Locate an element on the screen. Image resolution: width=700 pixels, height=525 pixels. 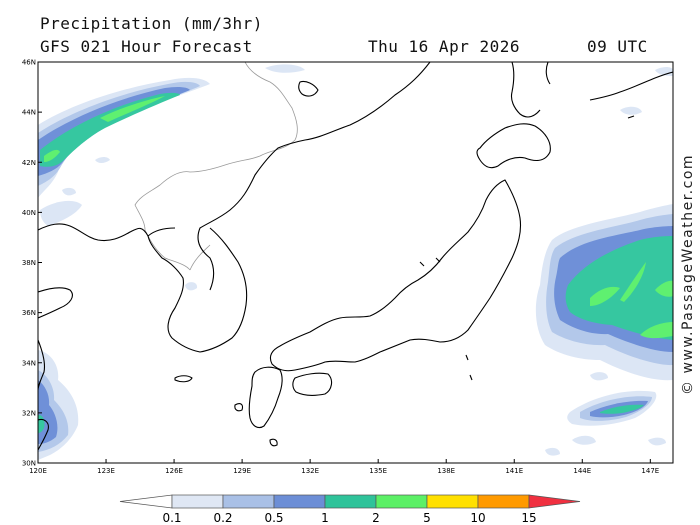
lon-tick-label: 120E is located at coordinates (38, 471).